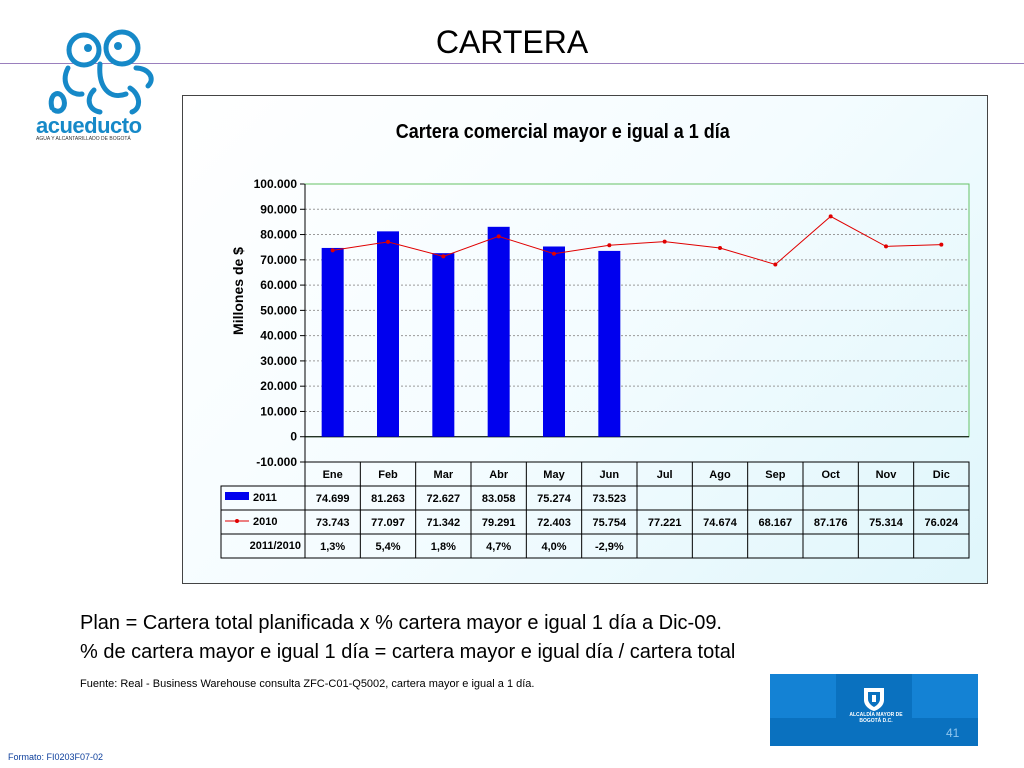  What do you see at coordinates (333, 475) in the screenshot?
I see `x-category-label: Ene` at bounding box center [333, 475].